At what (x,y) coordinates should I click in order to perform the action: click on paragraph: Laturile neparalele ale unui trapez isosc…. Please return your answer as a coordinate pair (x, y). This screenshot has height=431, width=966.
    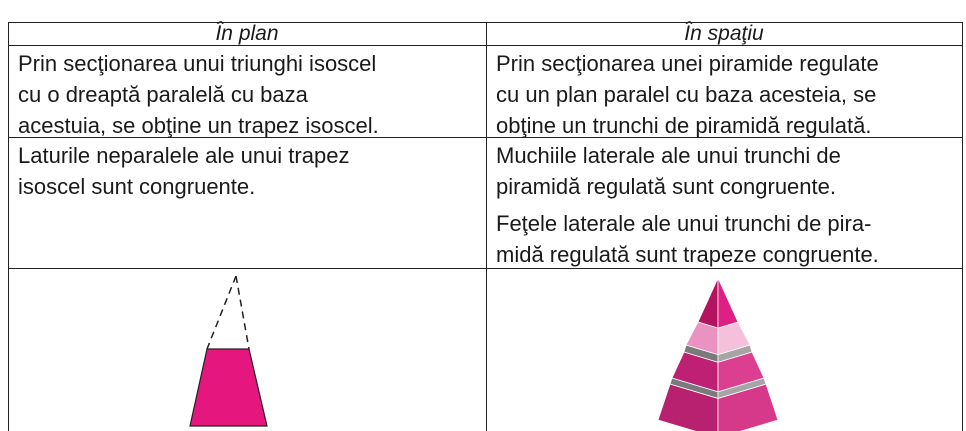
    Looking at the image, I should click on (183, 171).